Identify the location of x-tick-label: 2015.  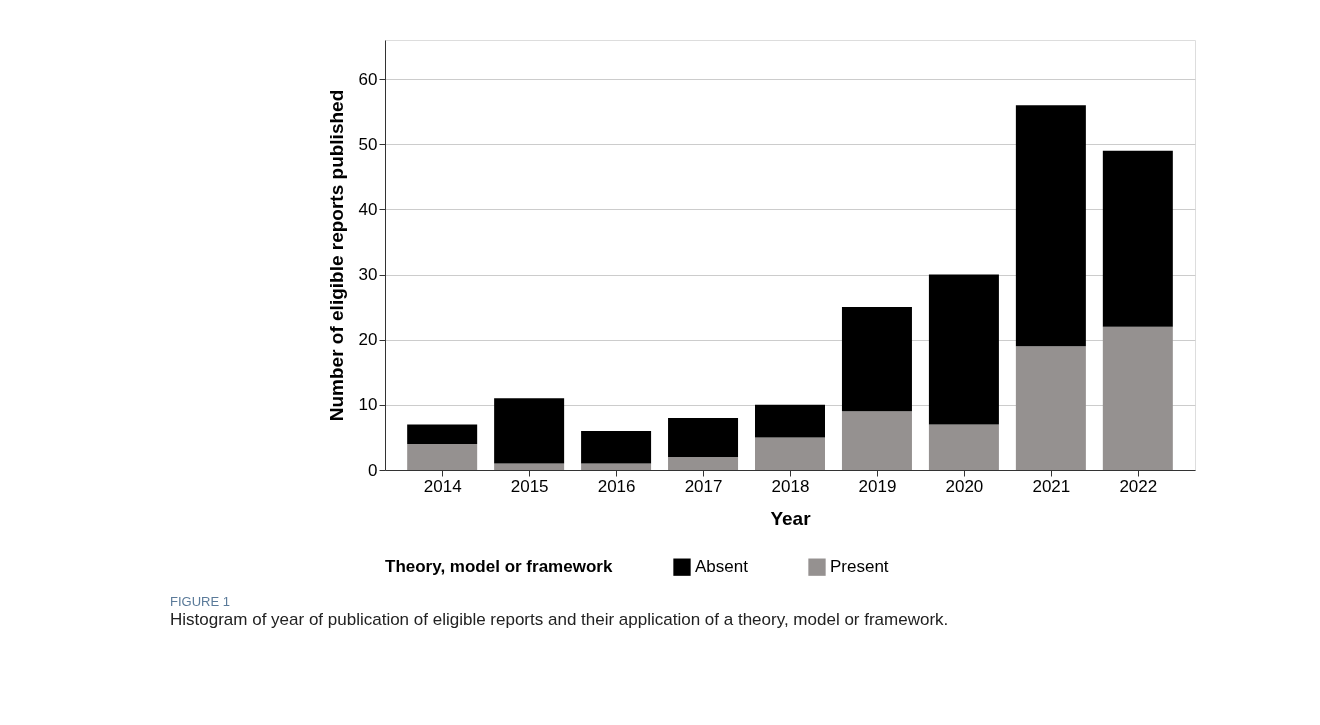
(529, 486).